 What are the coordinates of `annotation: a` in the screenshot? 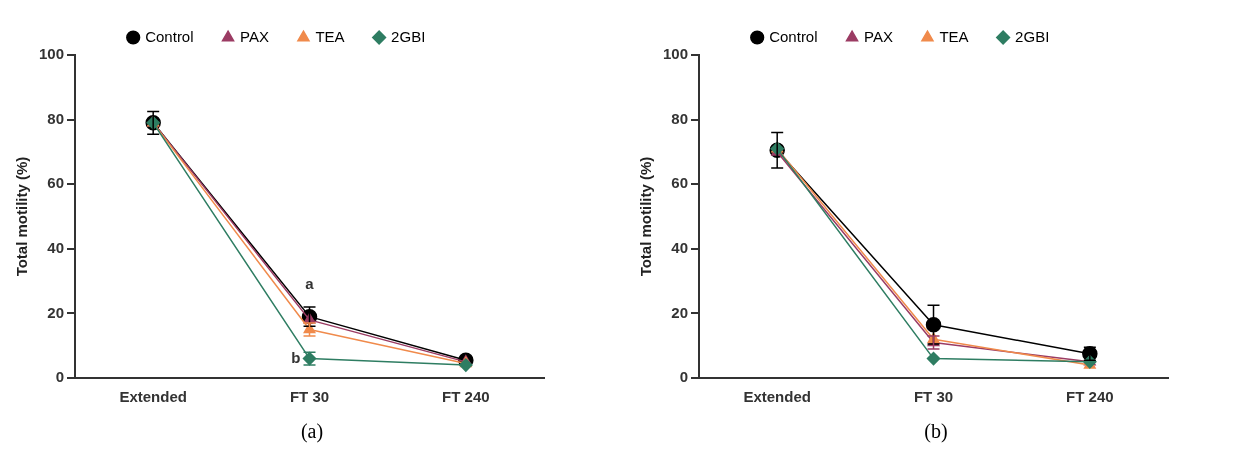 It's located at (310, 284).